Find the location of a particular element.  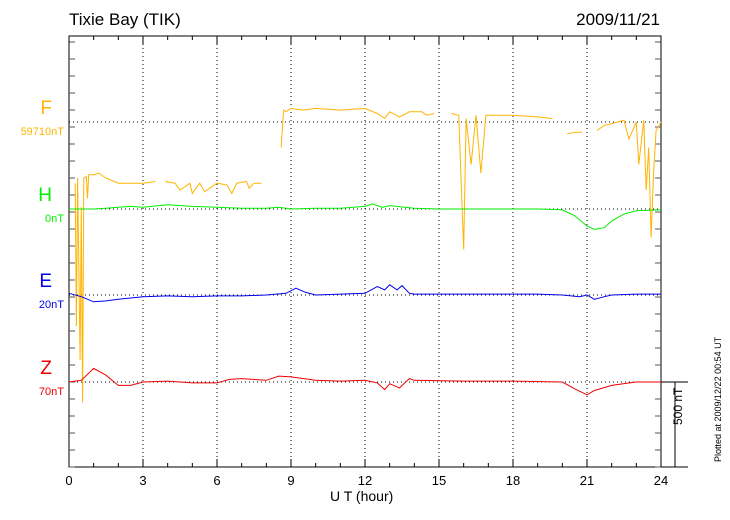

x-tick-label: 3 is located at coordinates (142, 480).